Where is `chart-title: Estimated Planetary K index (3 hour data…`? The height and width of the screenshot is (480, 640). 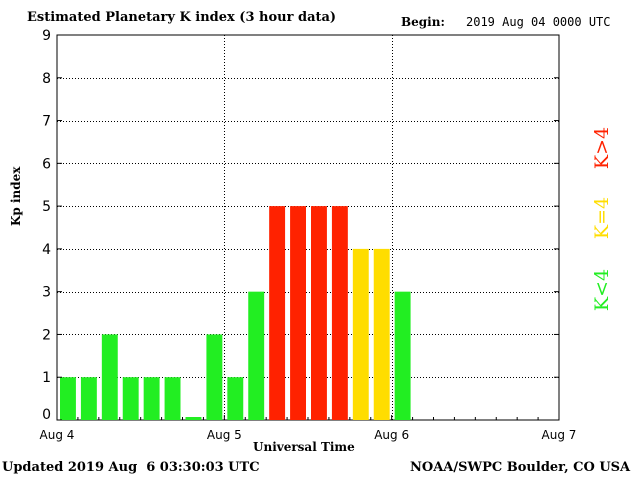 chart-title: Estimated Planetary K index (3 hour data… is located at coordinates (182, 17).